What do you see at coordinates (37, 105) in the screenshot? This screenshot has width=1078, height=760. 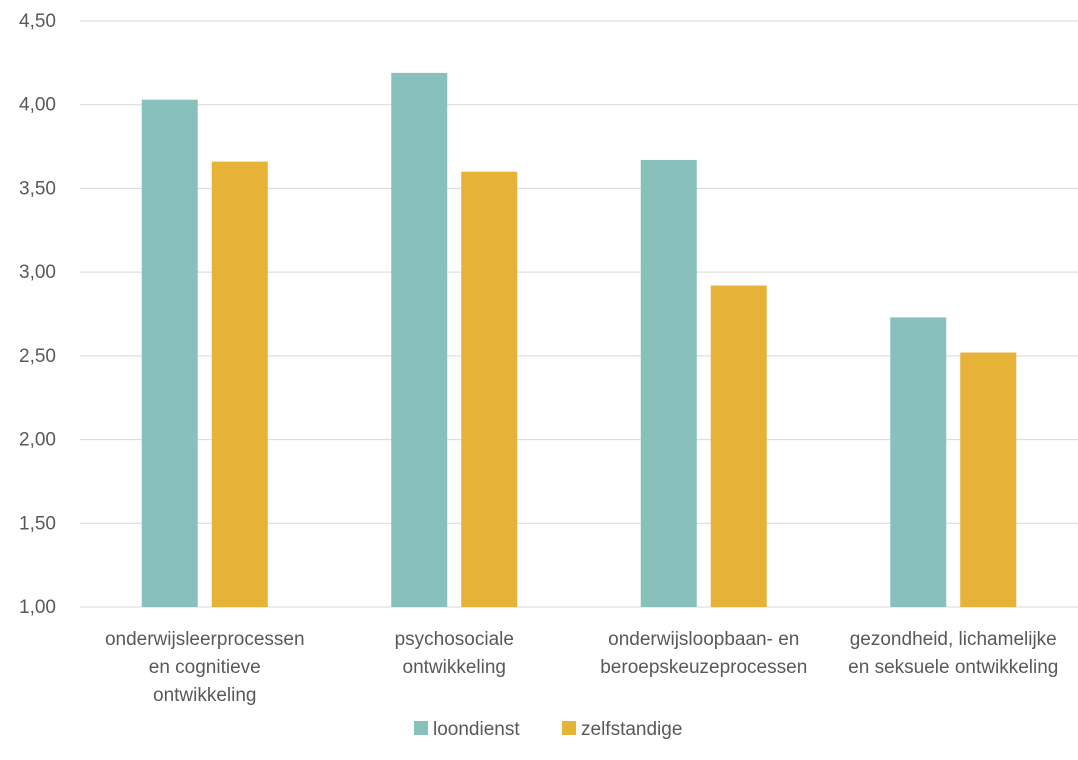 I see `y-tick-label: 4,00` at bounding box center [37, 105].